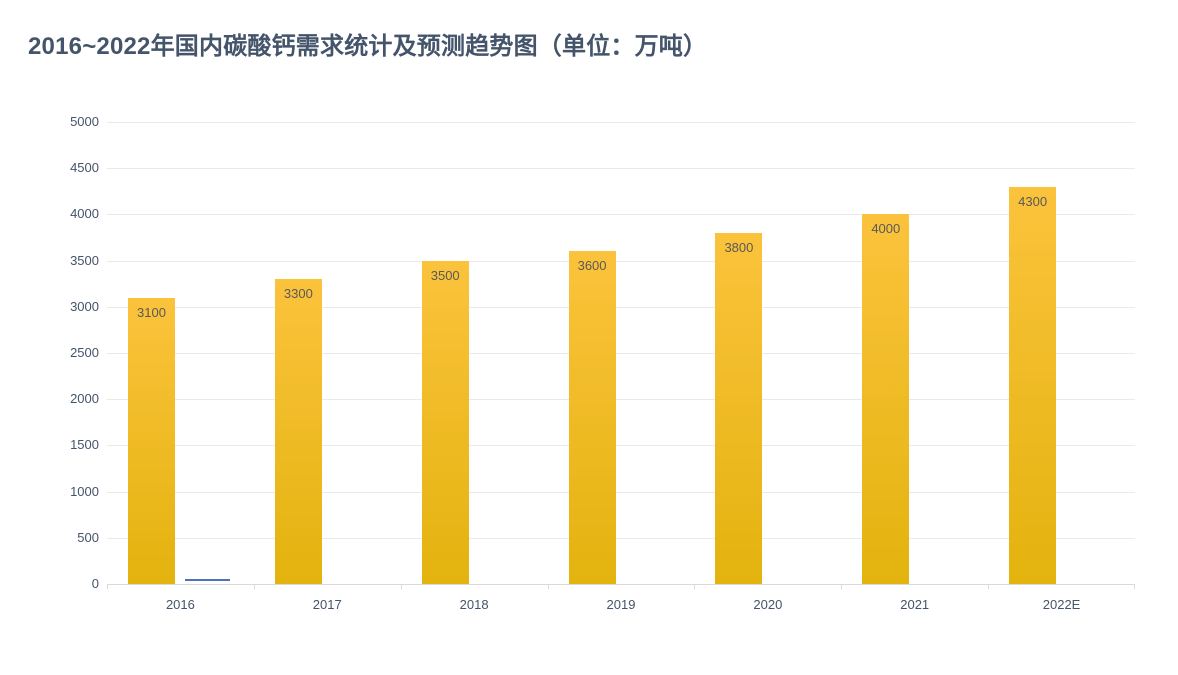 Image resolution: width=1178 pixels, height=675 pixels. What do you see at coordinates (84, 491) in the screenshot?
I see `y-axis-label: 1000` at bounding box center [84, 491].